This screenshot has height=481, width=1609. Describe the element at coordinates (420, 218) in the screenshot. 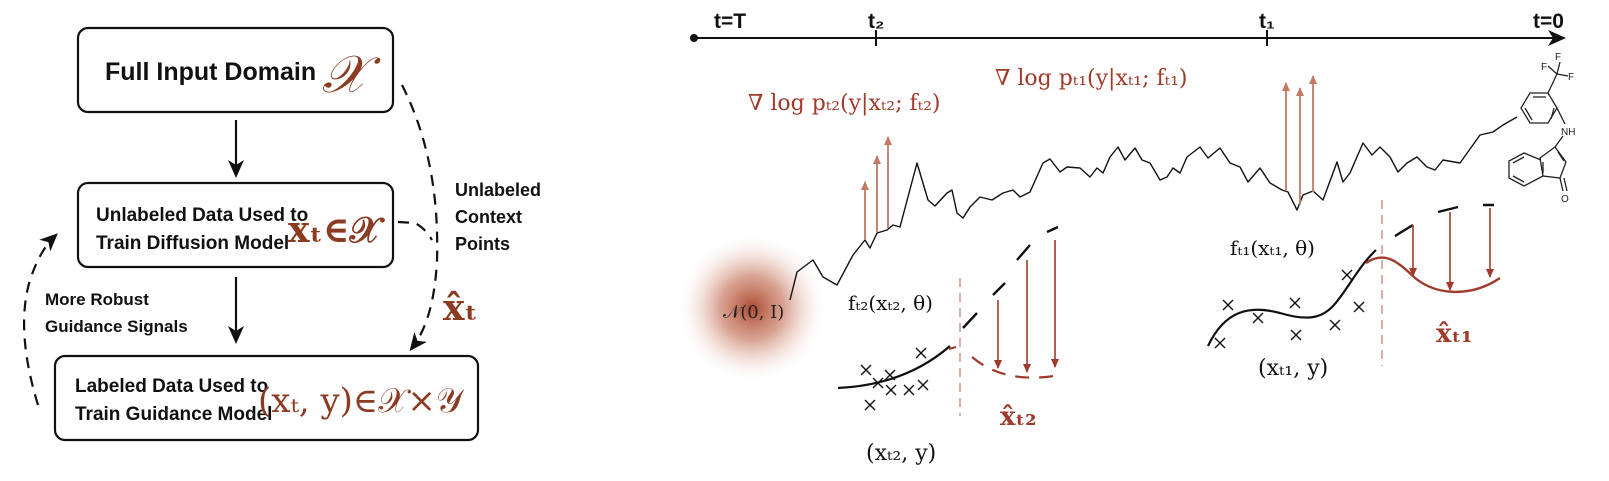

I see `dashed-arrow-context-points` at that location.